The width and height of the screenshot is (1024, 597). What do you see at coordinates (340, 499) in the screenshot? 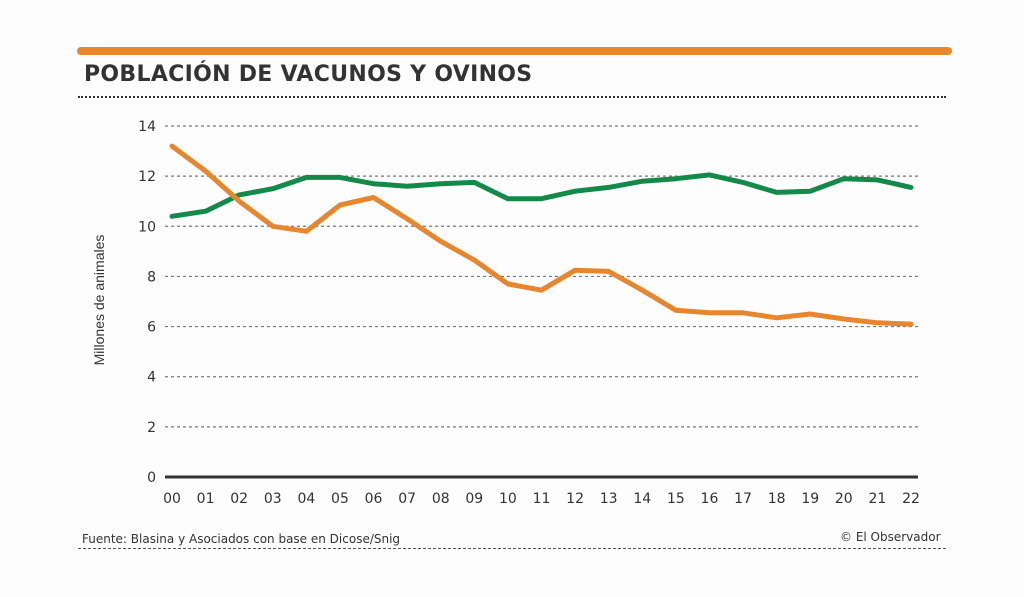
I see `x-tick-label: 05` at bounding box center [340, 499].